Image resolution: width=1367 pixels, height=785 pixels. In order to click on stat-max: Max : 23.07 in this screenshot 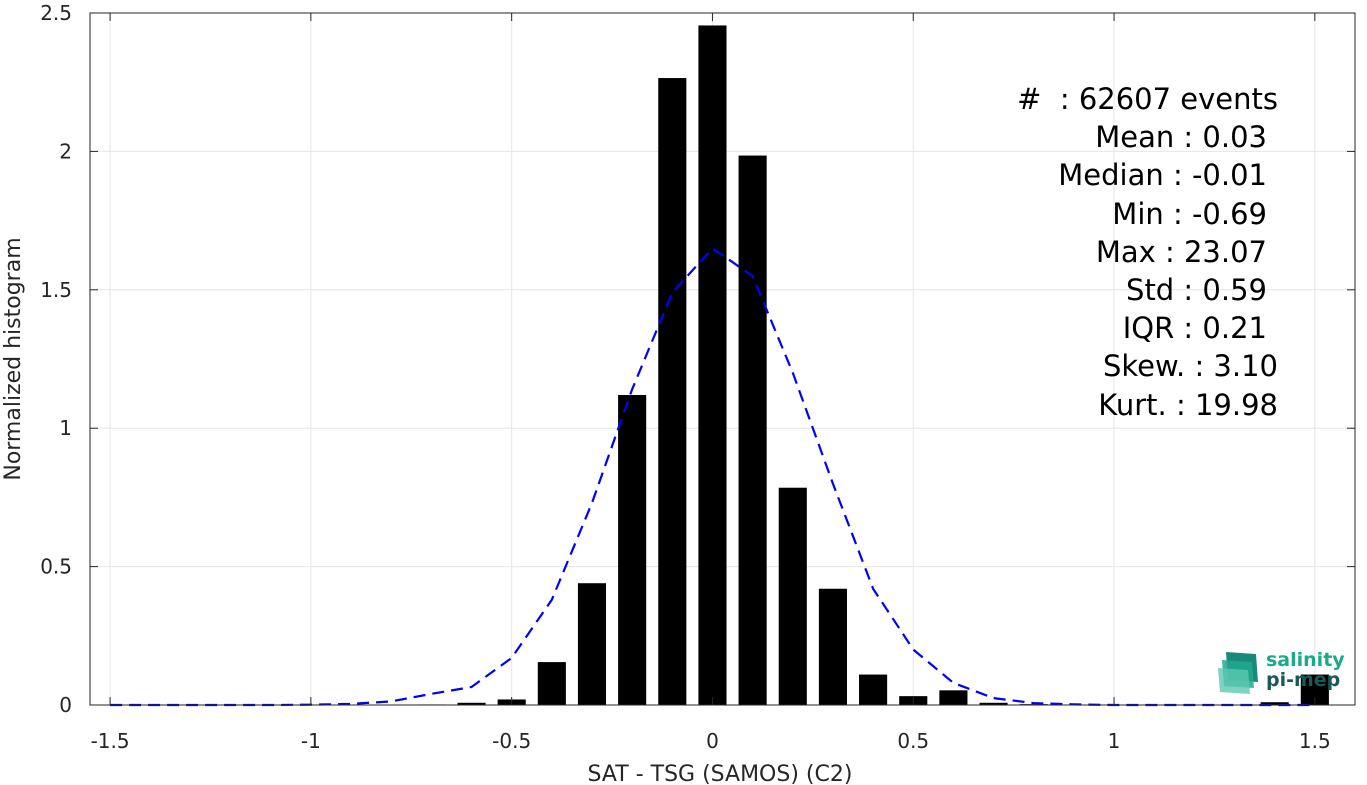, I will do `click(1181, 252)`.